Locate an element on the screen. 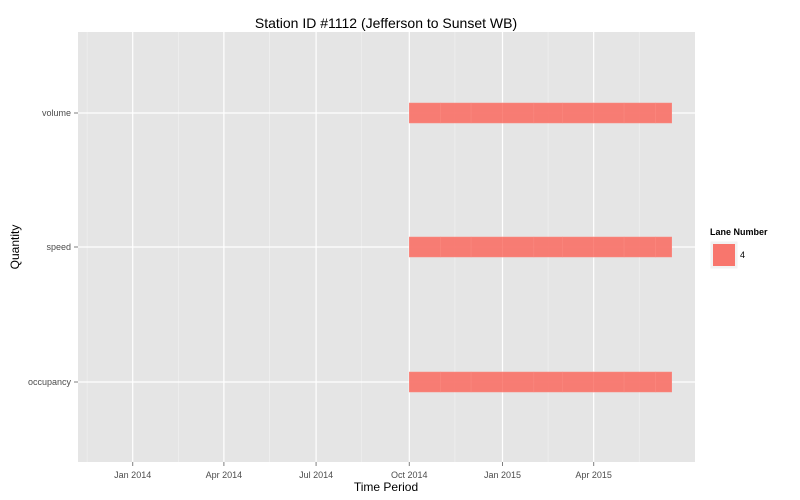 This screenshot has height=500, width=800. x-axis-title: Time Period is located at coordinates (386, 487).